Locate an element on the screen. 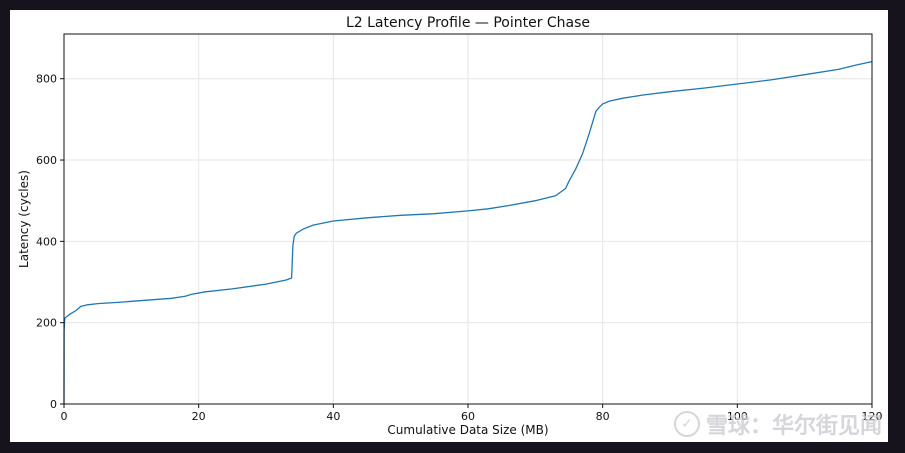  y-tick-label: 400 is located at coordinates (46, 241).